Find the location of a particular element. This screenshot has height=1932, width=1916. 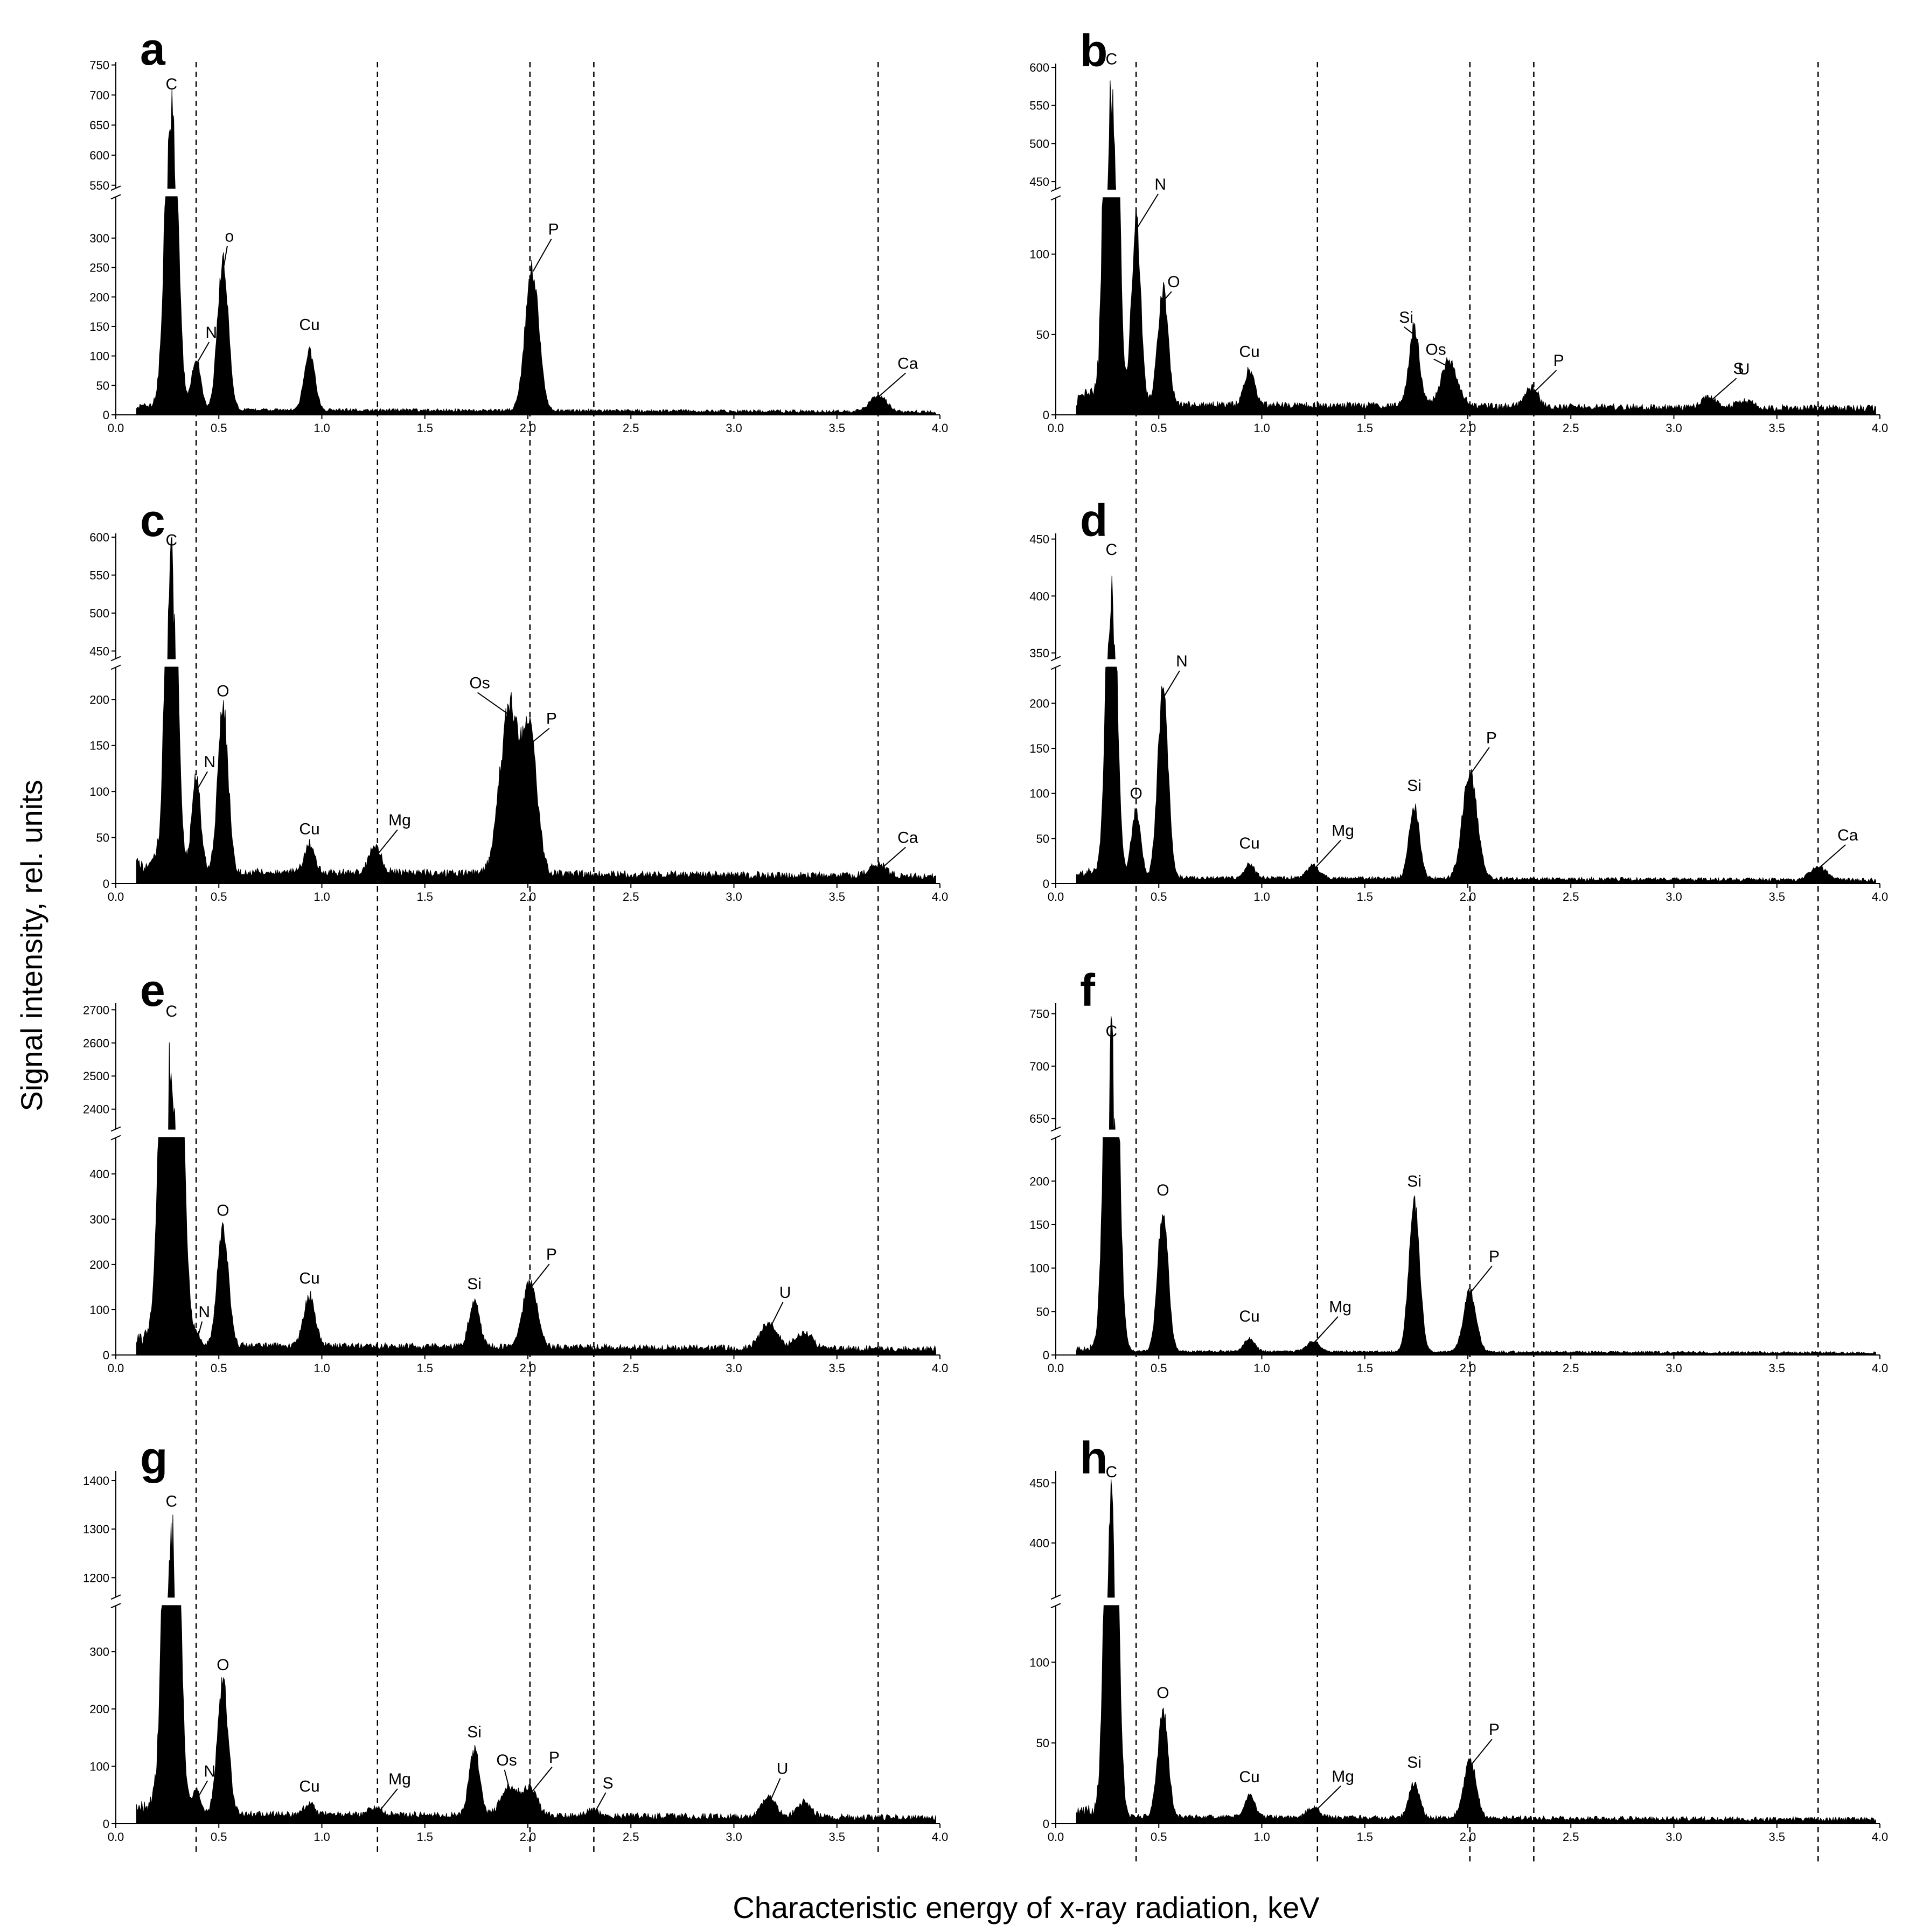

y-tick-label: 2700 is located at coordinates (96, 1010).